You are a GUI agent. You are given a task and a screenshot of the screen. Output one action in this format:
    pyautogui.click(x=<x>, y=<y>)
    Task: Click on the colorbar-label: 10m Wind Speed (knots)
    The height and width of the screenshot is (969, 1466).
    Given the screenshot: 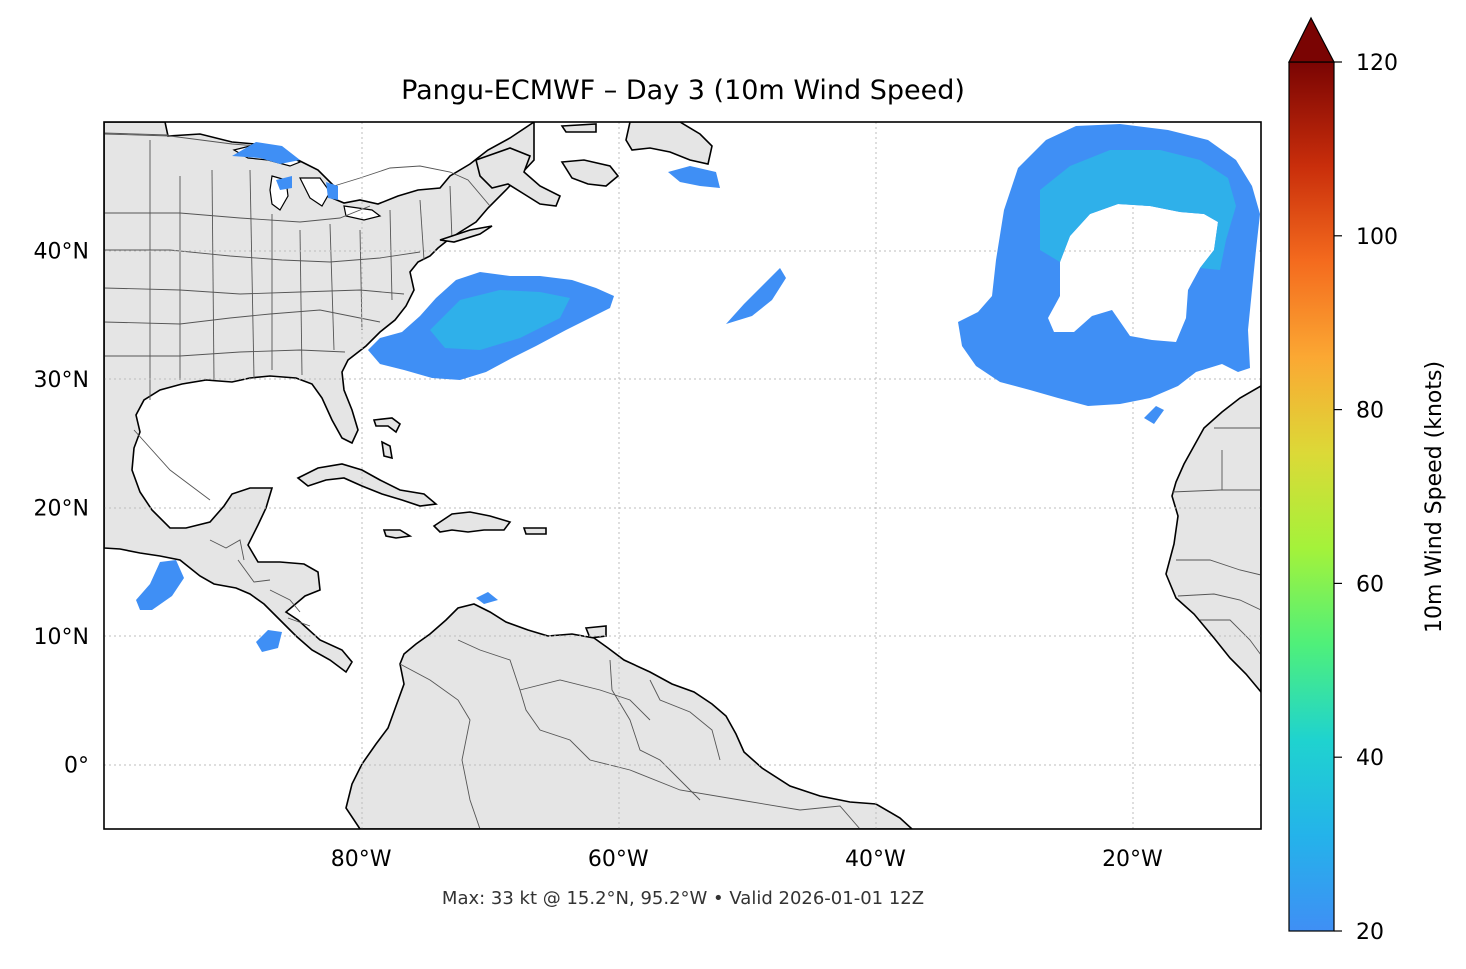 What is the action you would take?
    pyautogui.click(x=1434, y=497)
    